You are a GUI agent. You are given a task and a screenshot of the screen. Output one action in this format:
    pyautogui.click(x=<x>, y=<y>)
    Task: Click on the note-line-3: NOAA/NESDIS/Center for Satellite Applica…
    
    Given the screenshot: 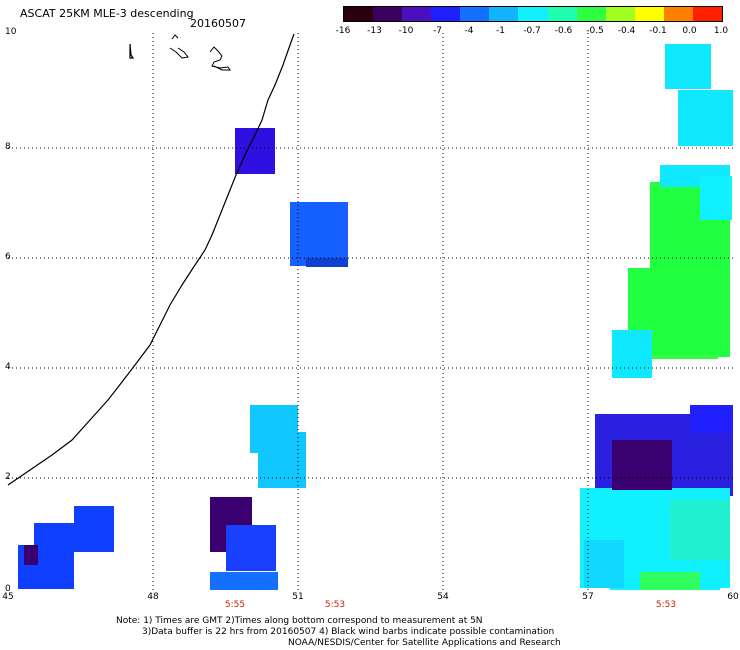 What is the action you would take?
    pyautogui.click(x=424, y=643)
    